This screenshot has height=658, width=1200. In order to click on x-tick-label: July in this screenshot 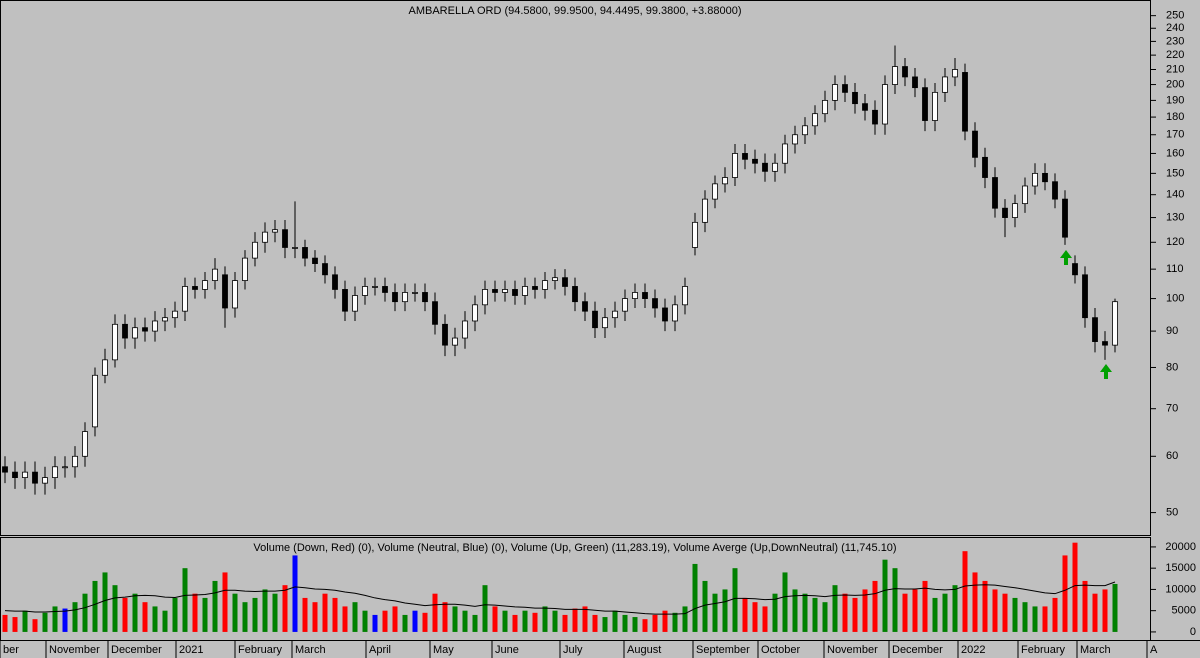, I will do `click(573, 650)`.